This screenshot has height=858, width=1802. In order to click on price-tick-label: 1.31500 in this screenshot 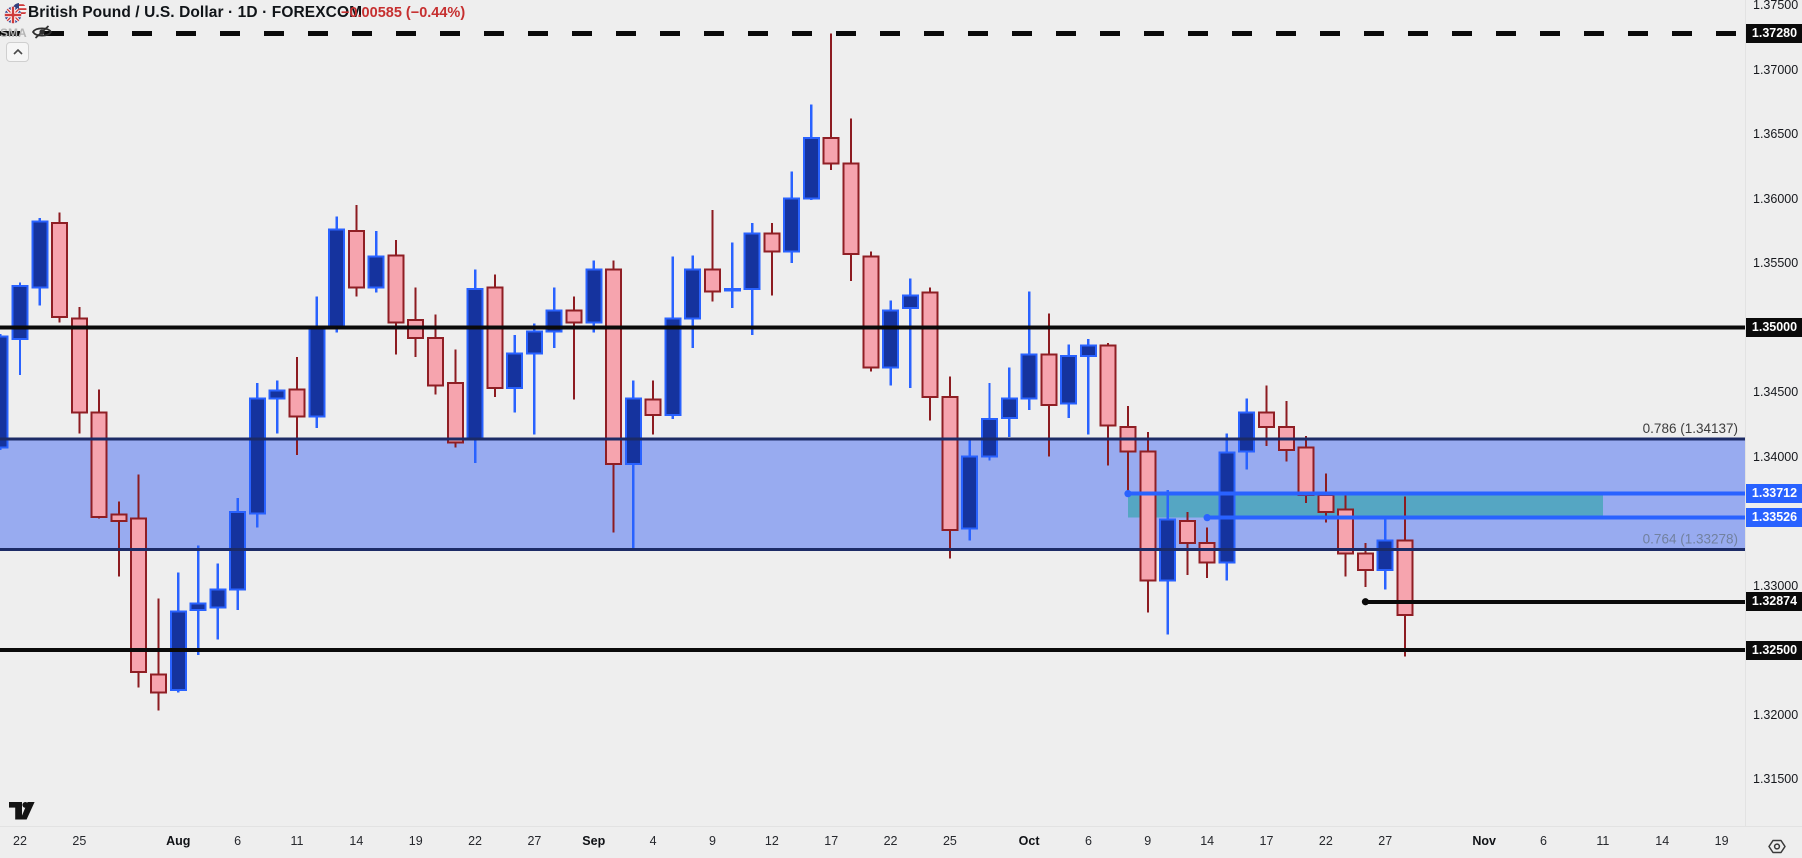, I will do `click(1776, 779)`.